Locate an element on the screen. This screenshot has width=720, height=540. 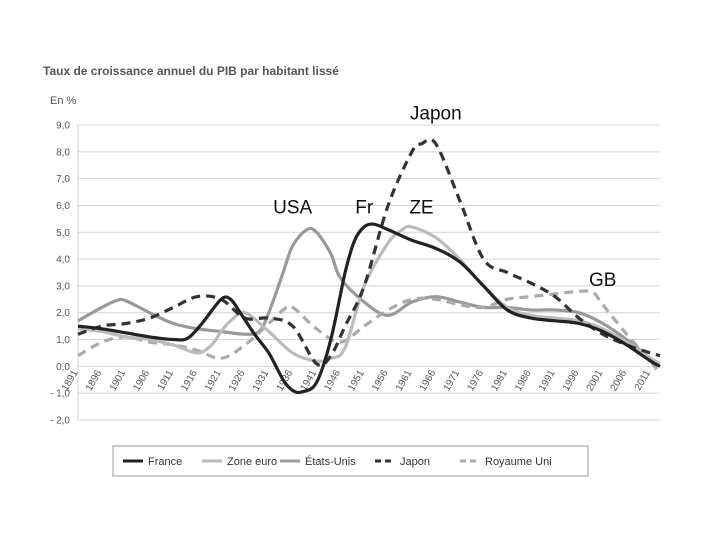
y-axis-unit-label: En % is located at coordinates (63, 101).